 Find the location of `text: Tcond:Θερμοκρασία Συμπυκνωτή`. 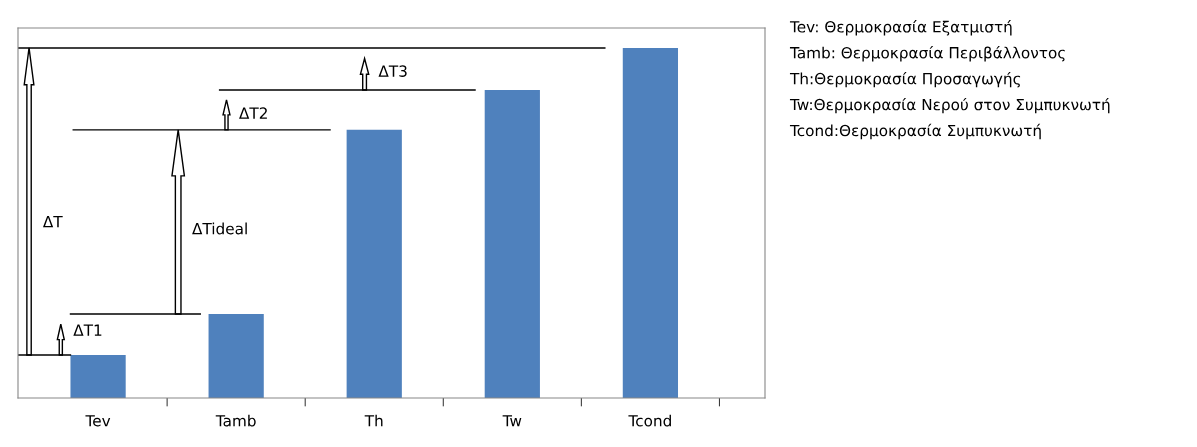

text: Tcond:Θερμοκρασία Συμπυκνωτή is located at coordinates (915, 131).